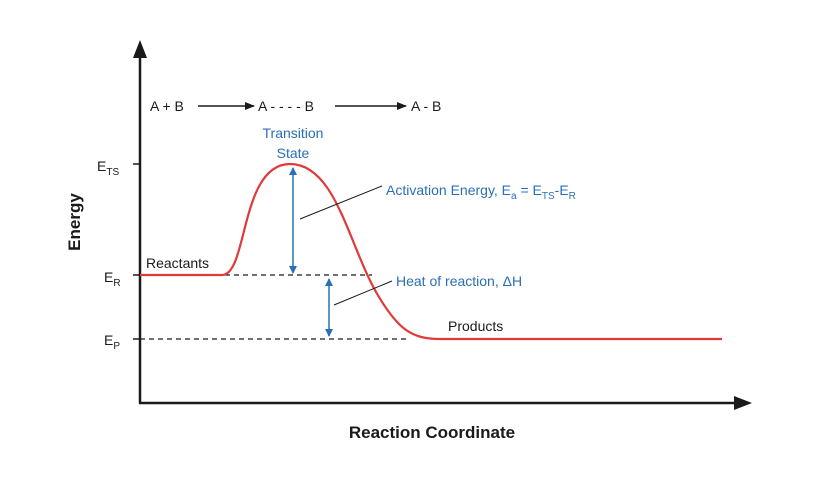 The image size is (820, 479). What do you see at coordinates (426, 106) in the screenshot?
I see `scheme-product: A - B` at bounding box center [426, 106].